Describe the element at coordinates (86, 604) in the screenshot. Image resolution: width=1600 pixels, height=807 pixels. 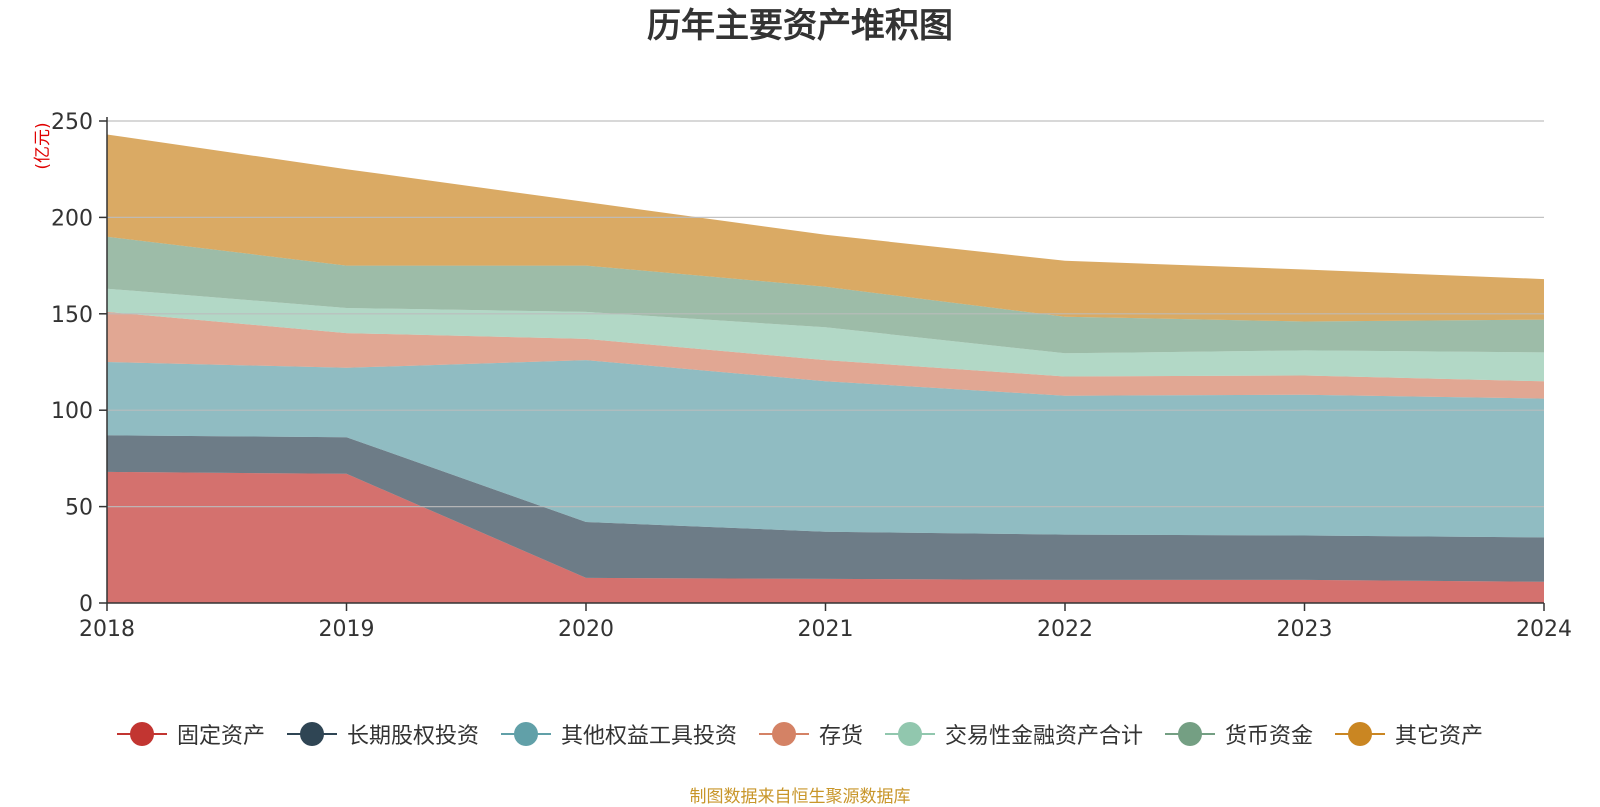
I see `y-tick-label: 0` at that location.